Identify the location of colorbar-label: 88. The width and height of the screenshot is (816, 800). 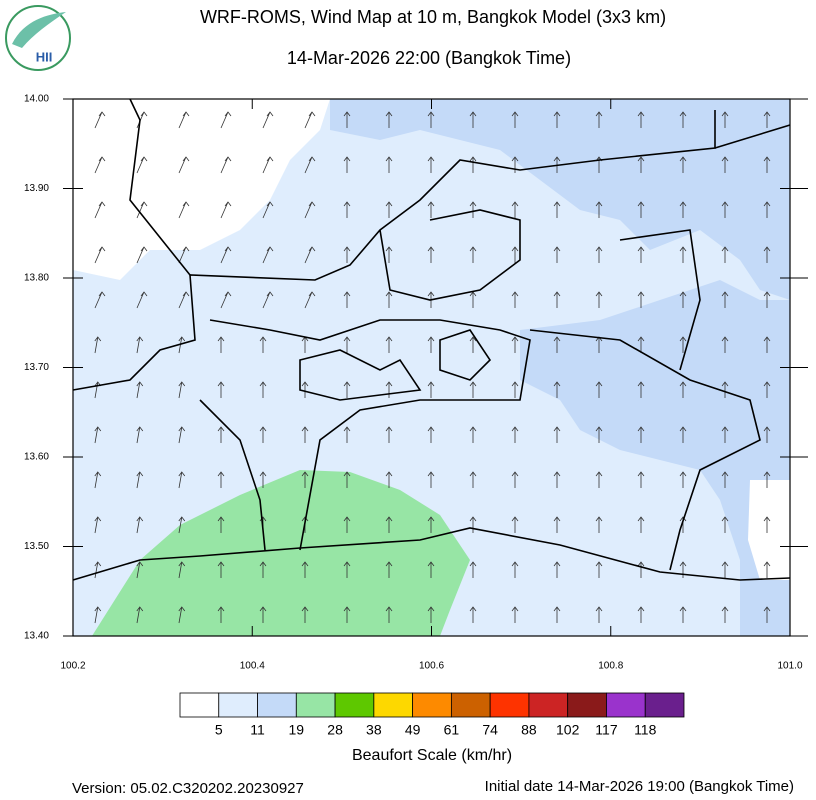
(529, 730).